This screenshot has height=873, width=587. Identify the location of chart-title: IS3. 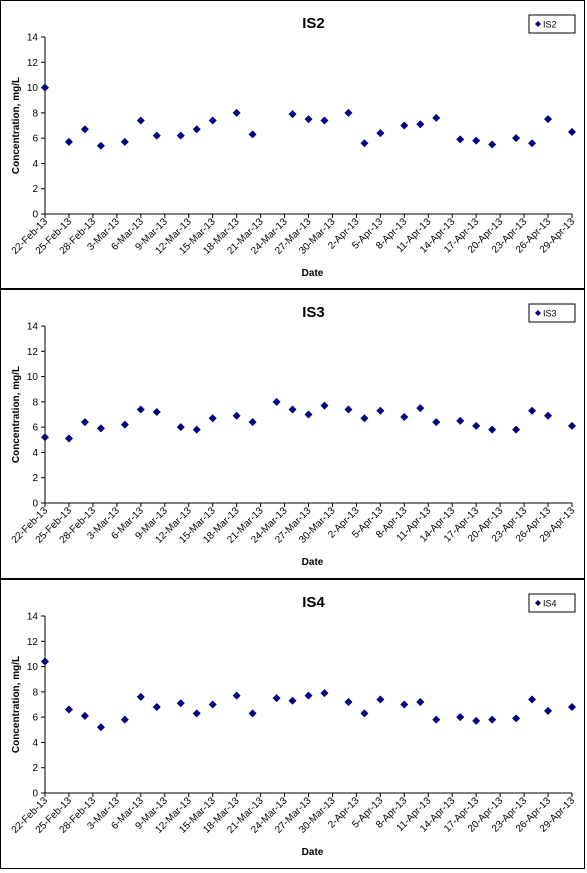
(313, 312).